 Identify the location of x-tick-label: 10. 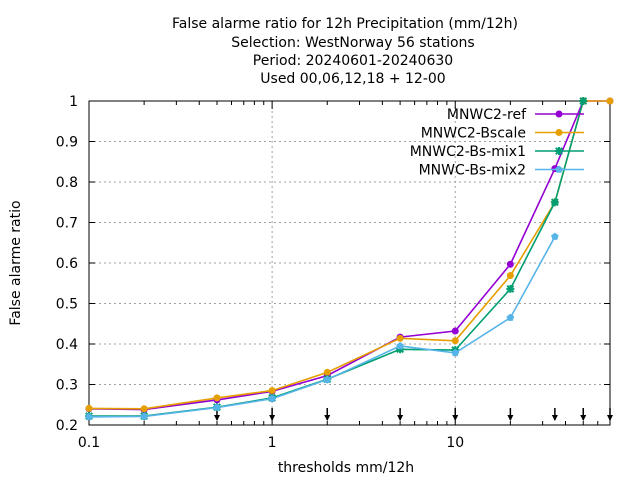
(455, 443).